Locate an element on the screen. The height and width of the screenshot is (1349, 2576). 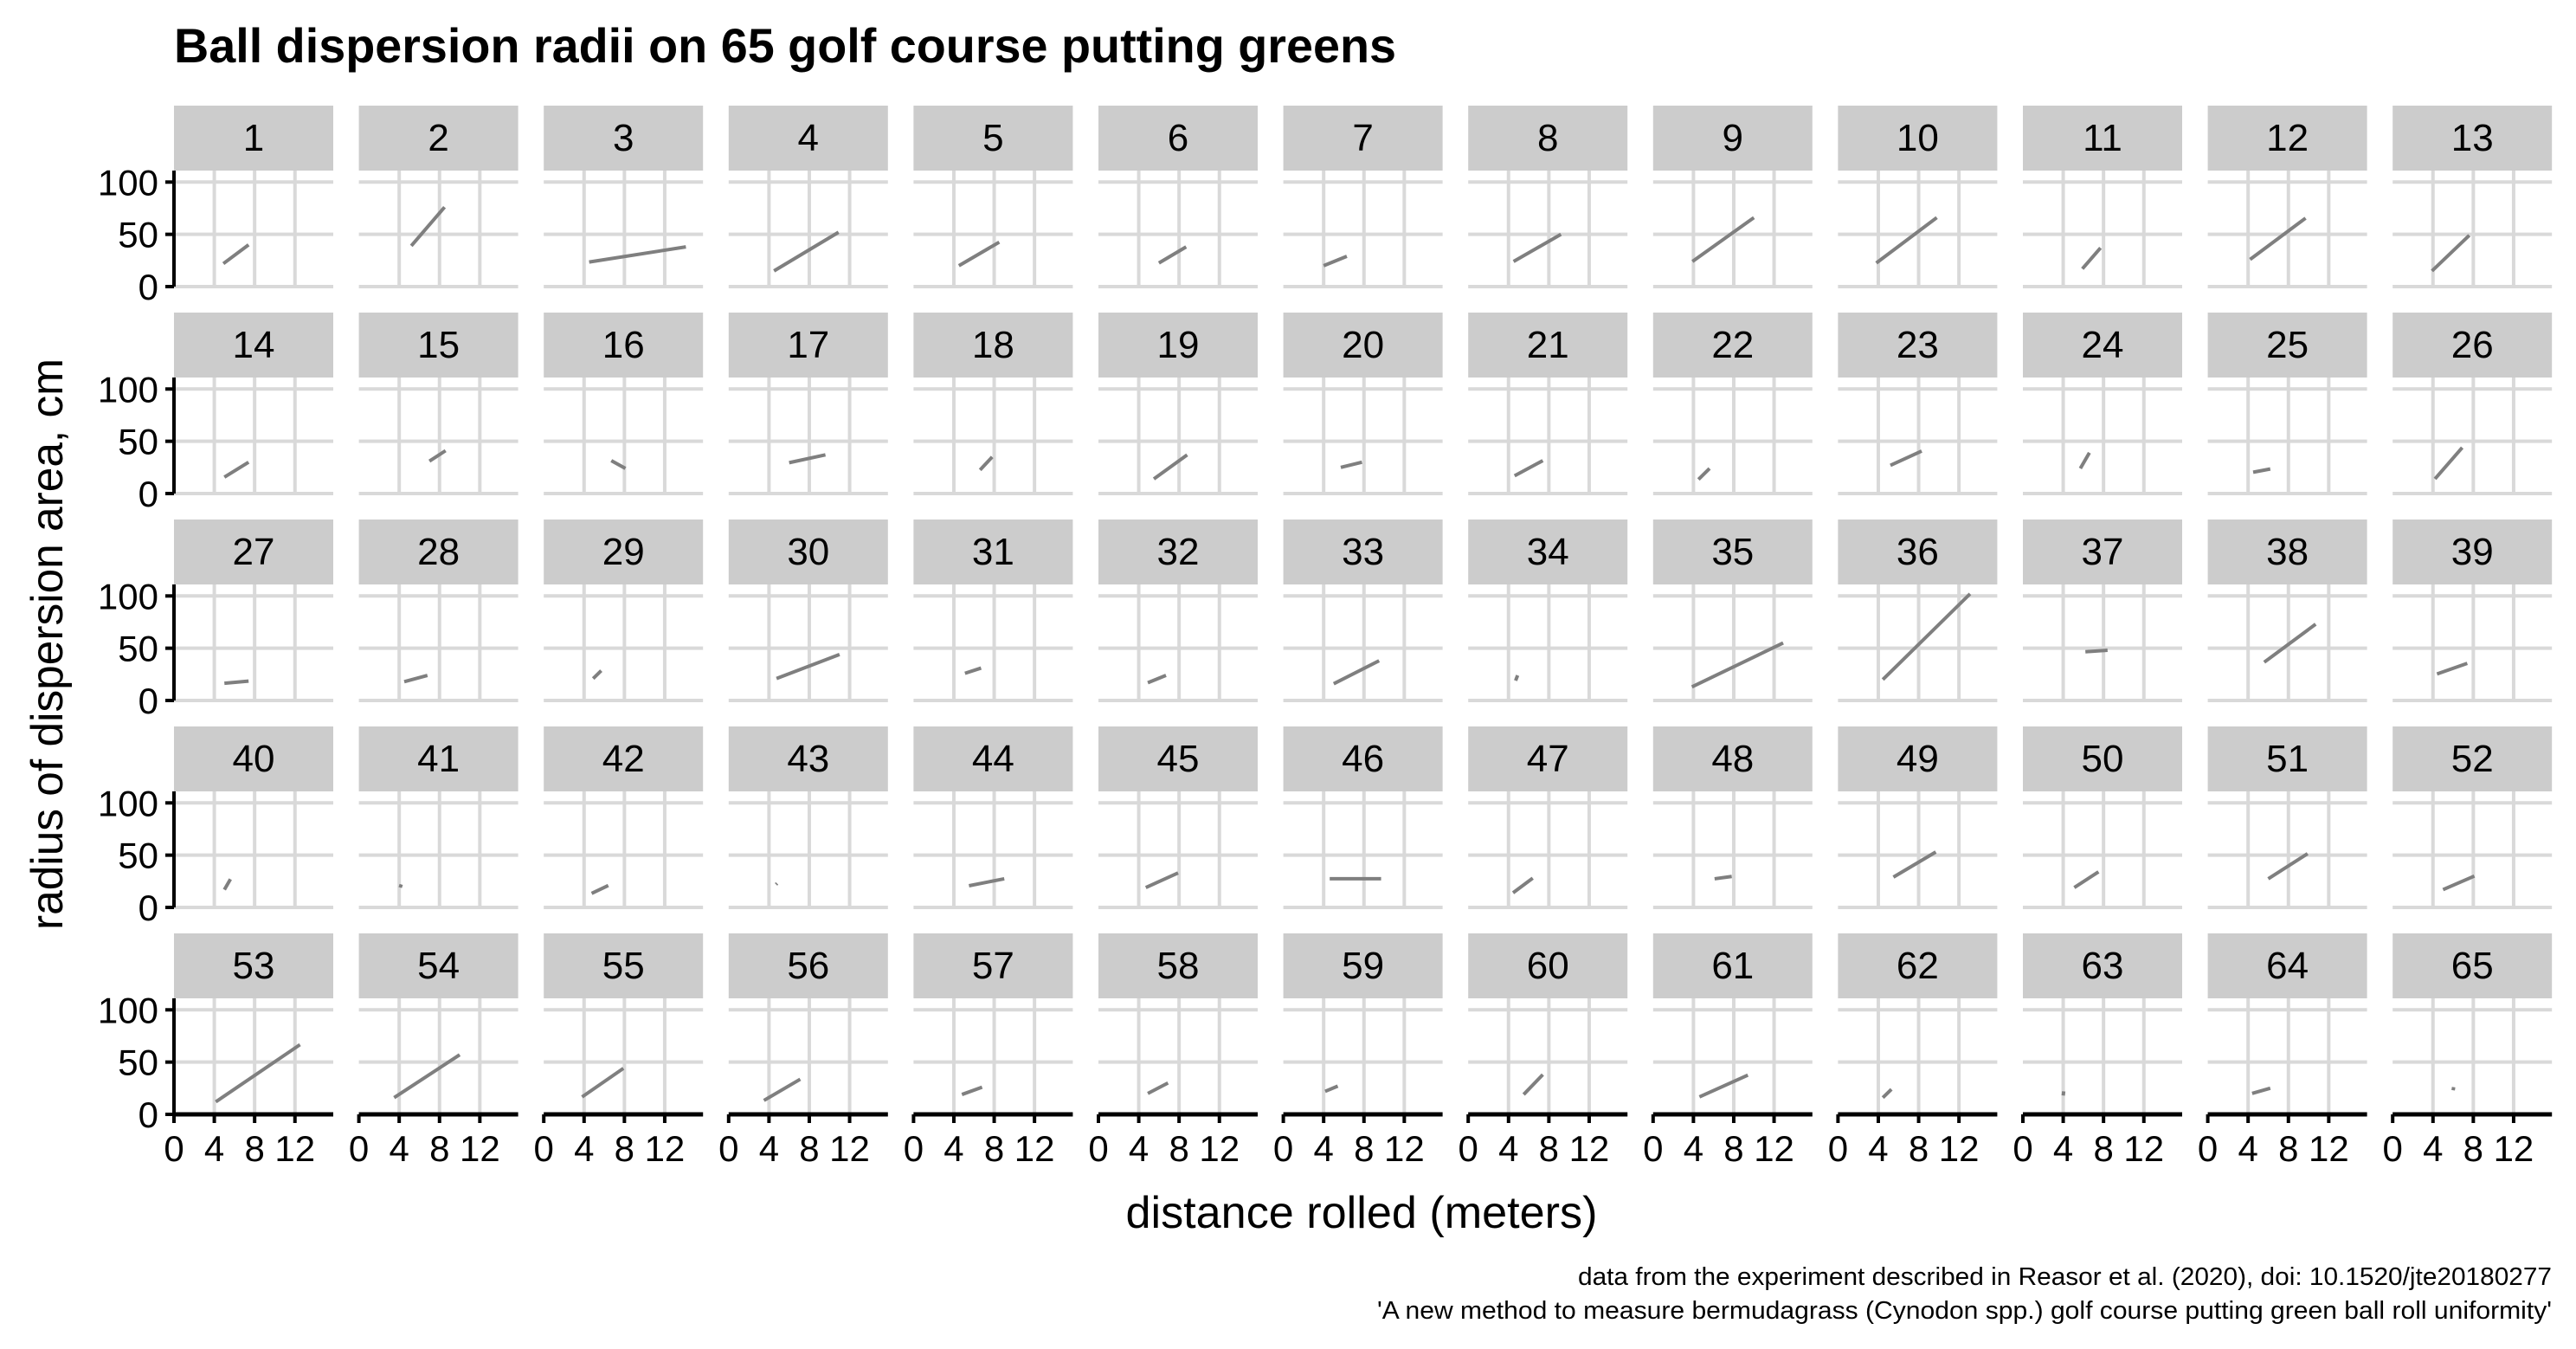
facet-strip-label: 38 is located at coordinates (2287, 552).